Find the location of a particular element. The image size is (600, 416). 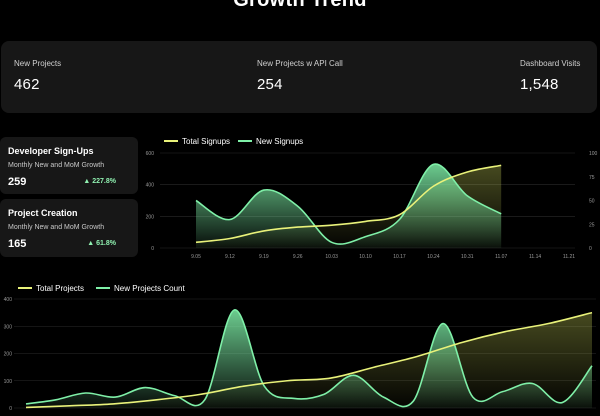

chart2-legend-total-projects-label: Total Projects is located at coordinates (60, 288).